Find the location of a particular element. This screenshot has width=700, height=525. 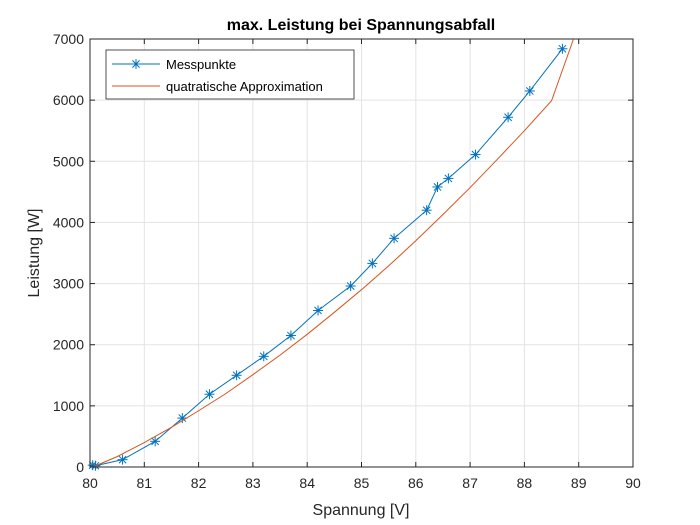

y-tick-label: 7000 is located at coordinates (68, 39).